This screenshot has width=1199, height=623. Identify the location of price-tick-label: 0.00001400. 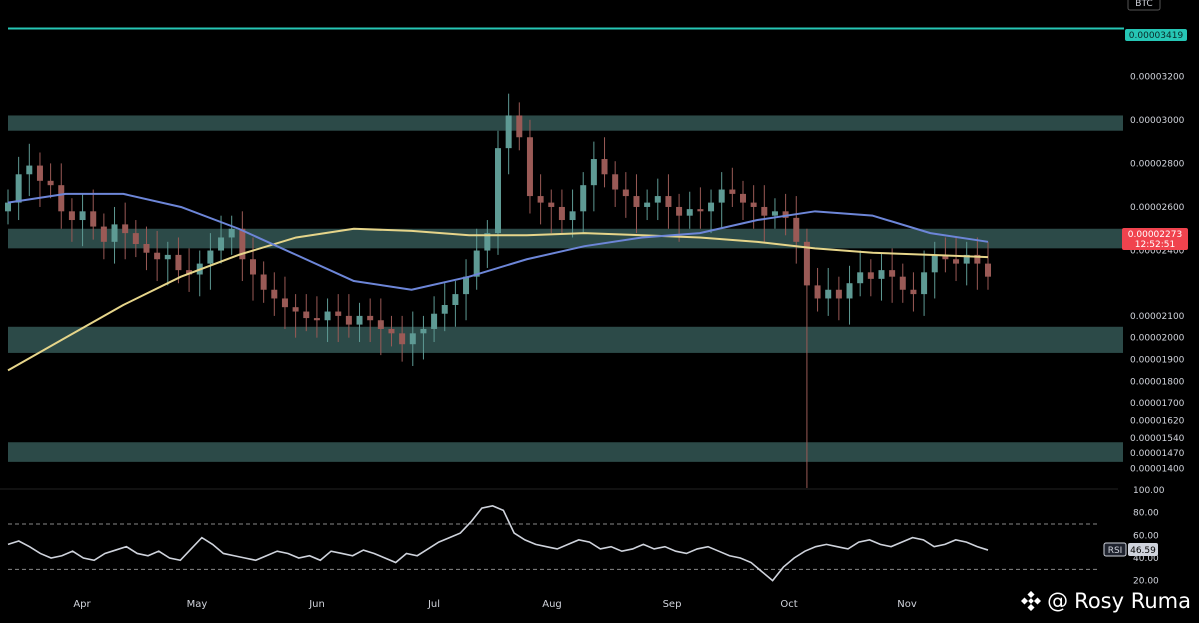
(1157, 469).